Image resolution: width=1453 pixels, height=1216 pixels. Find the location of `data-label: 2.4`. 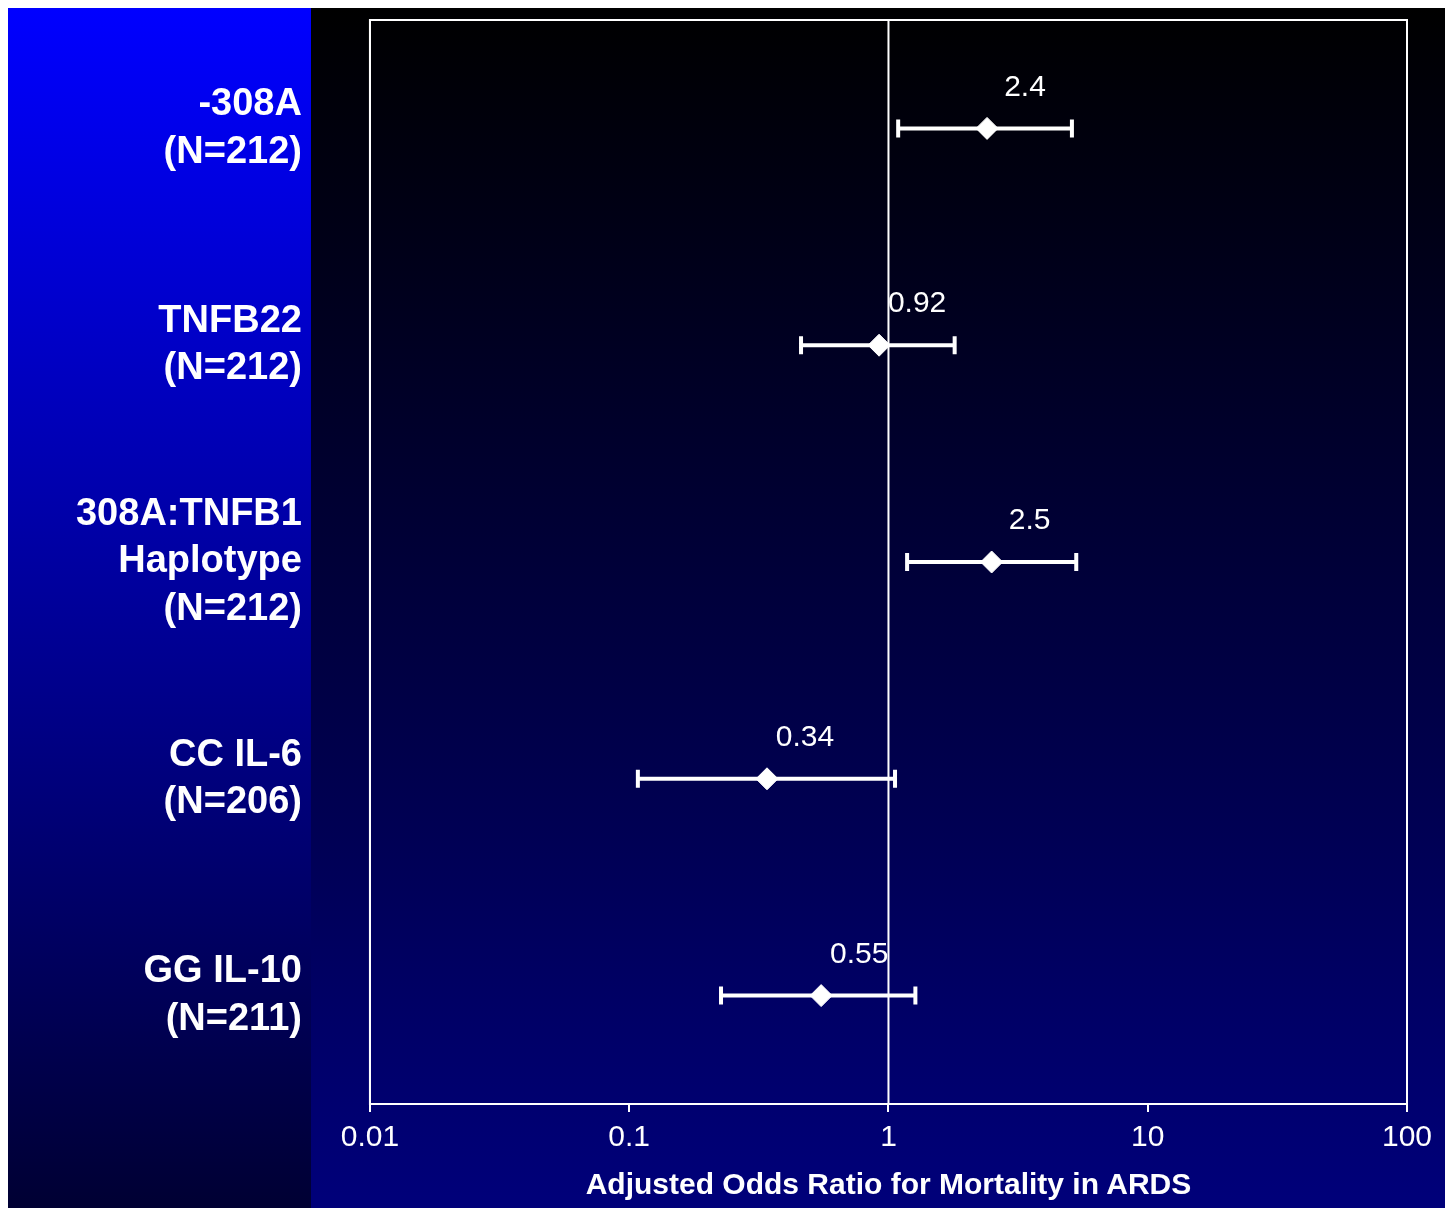

data-label: 2.4 is located at coordinates (1025, 85).